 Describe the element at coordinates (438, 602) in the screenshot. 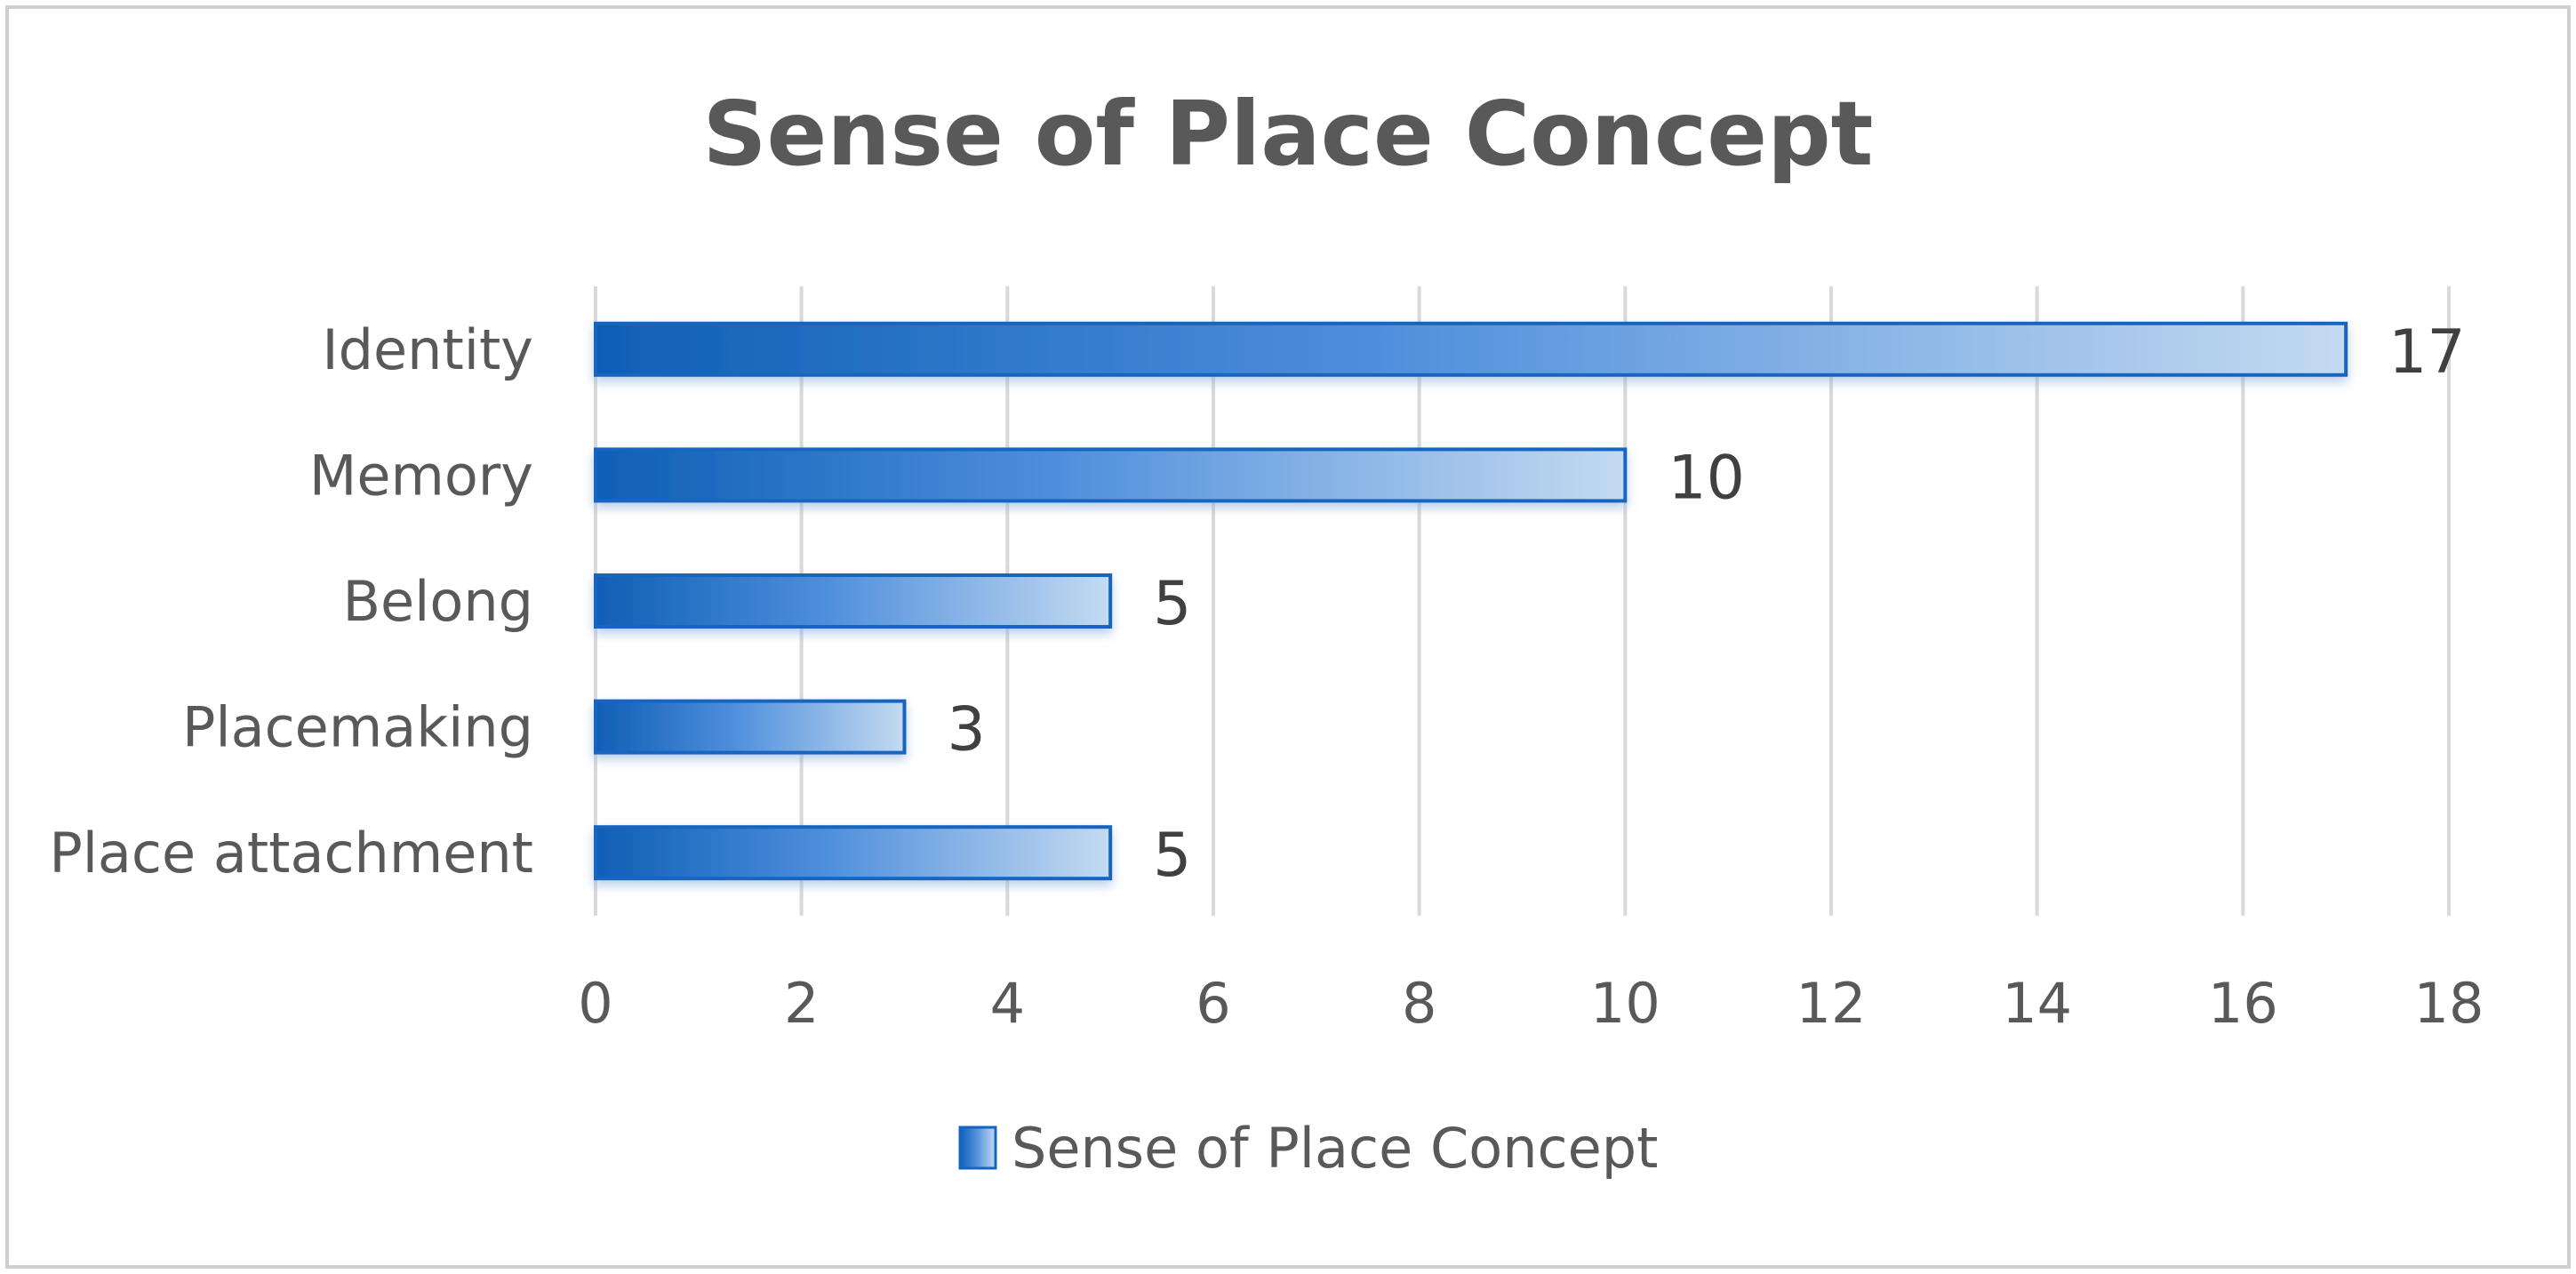

I see `category-label: Belong` at that location.